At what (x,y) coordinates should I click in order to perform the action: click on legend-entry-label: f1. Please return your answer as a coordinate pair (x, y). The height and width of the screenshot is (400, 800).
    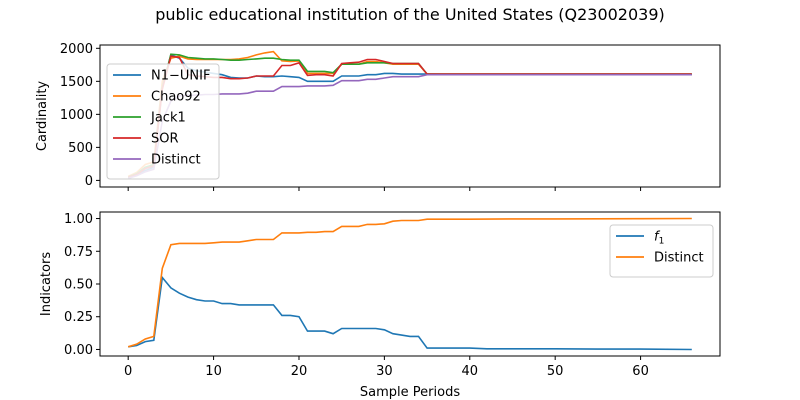
    Looking at the image, I should click on (659, 238).